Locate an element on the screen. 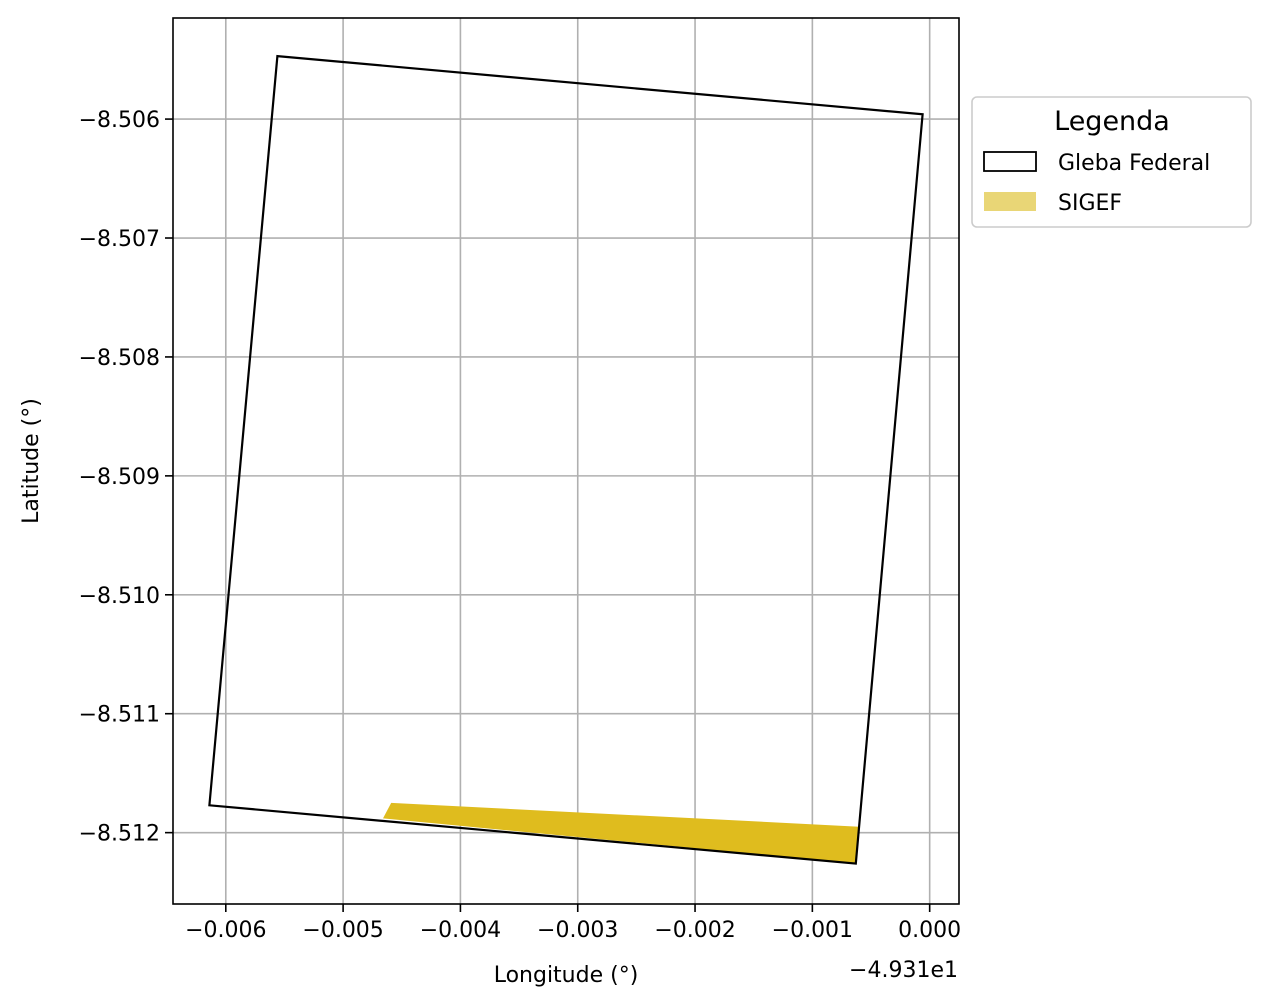 The image size is (1271, 1006). legend-title: Legenda is located at coordinates (1112, 121).